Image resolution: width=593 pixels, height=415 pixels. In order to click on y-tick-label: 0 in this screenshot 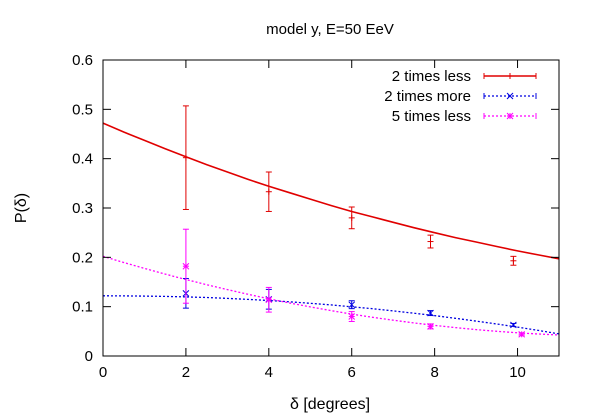, I will do `click(89, 356)`.